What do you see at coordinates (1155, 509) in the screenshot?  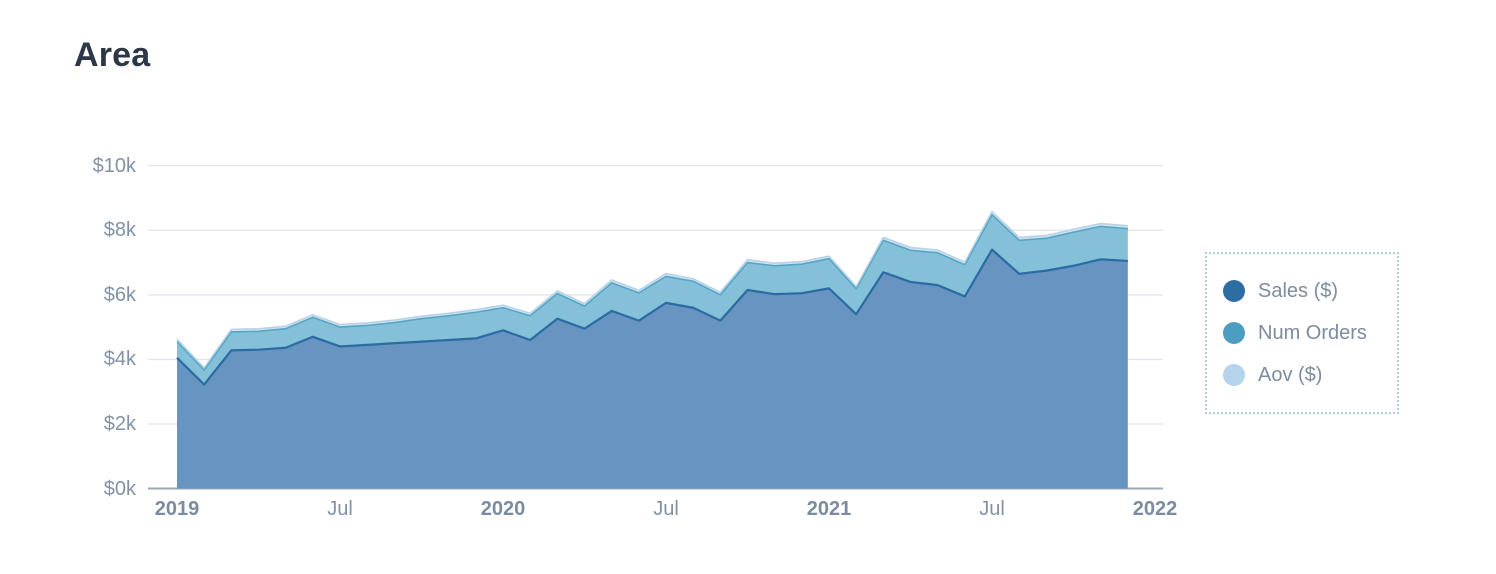 I see `x-tick-label: 2022` at bounding box center [1155, 509].